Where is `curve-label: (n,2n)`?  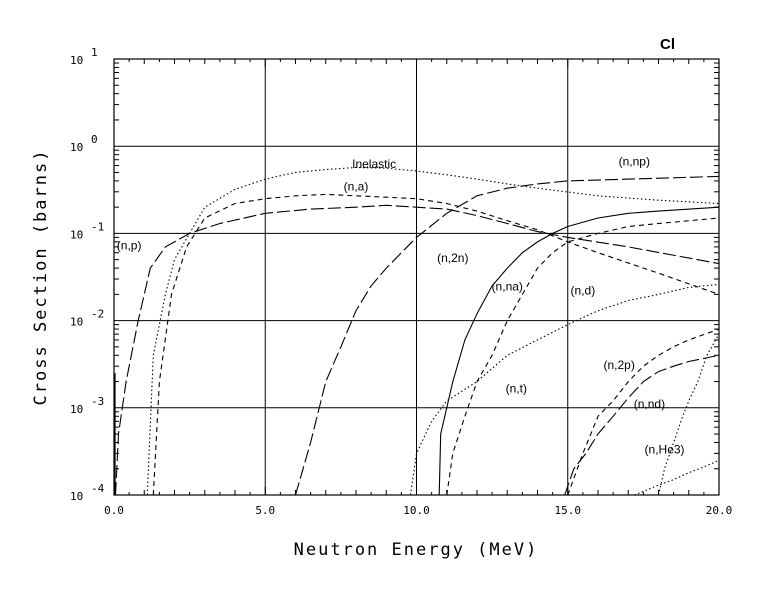 curve-label: (n,2n) is located at coordinates (452, 258).